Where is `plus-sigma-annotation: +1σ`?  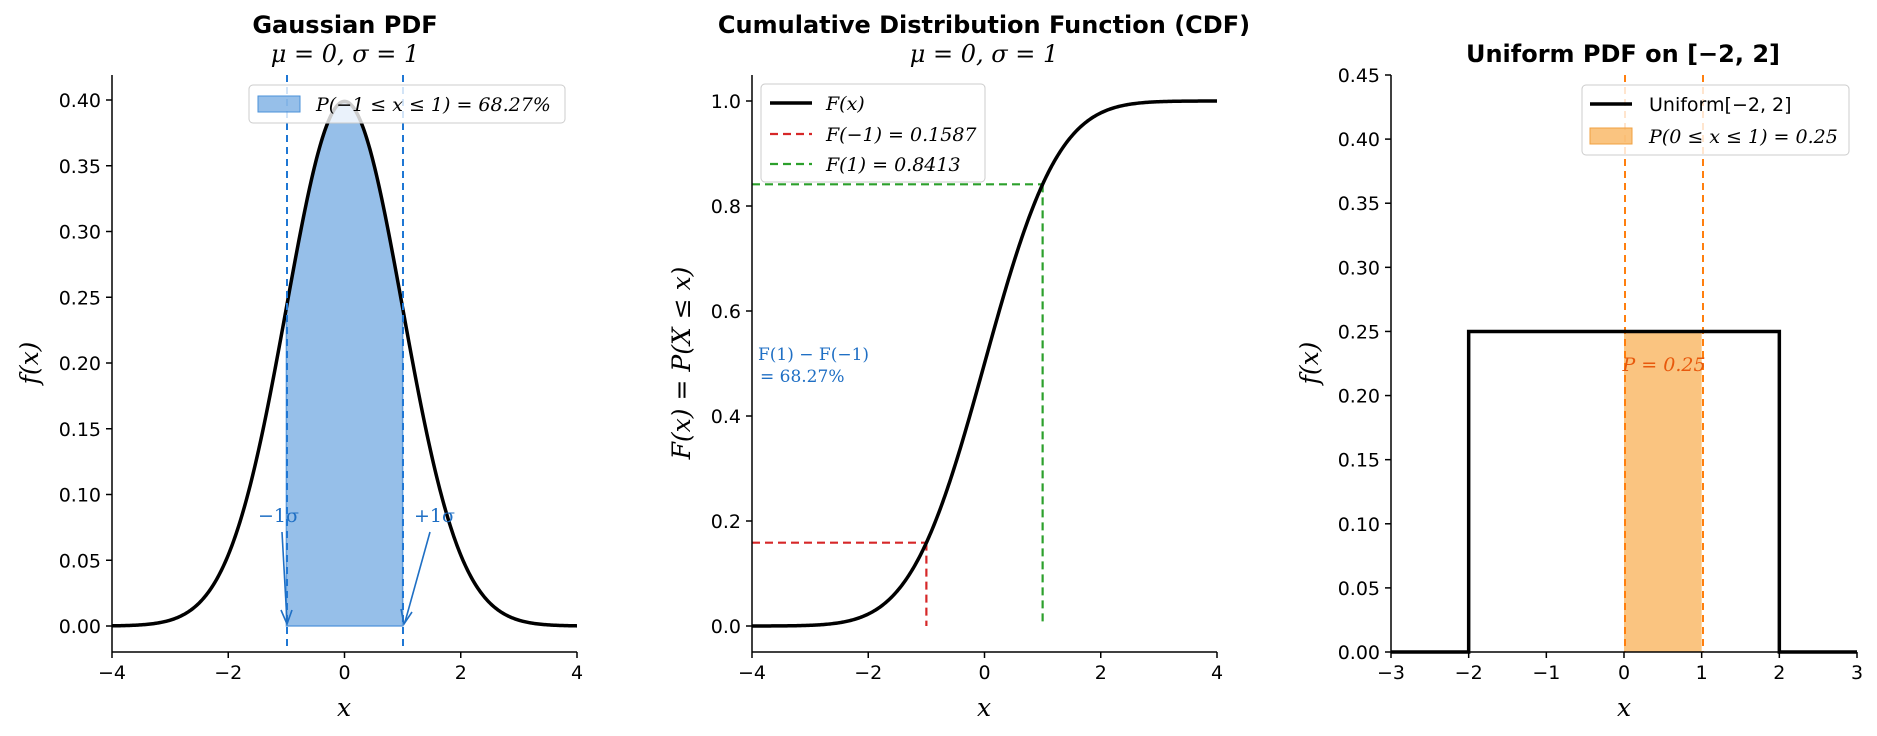 plus-sigma-annotation: +1σ is located at coordinates (434, 516).